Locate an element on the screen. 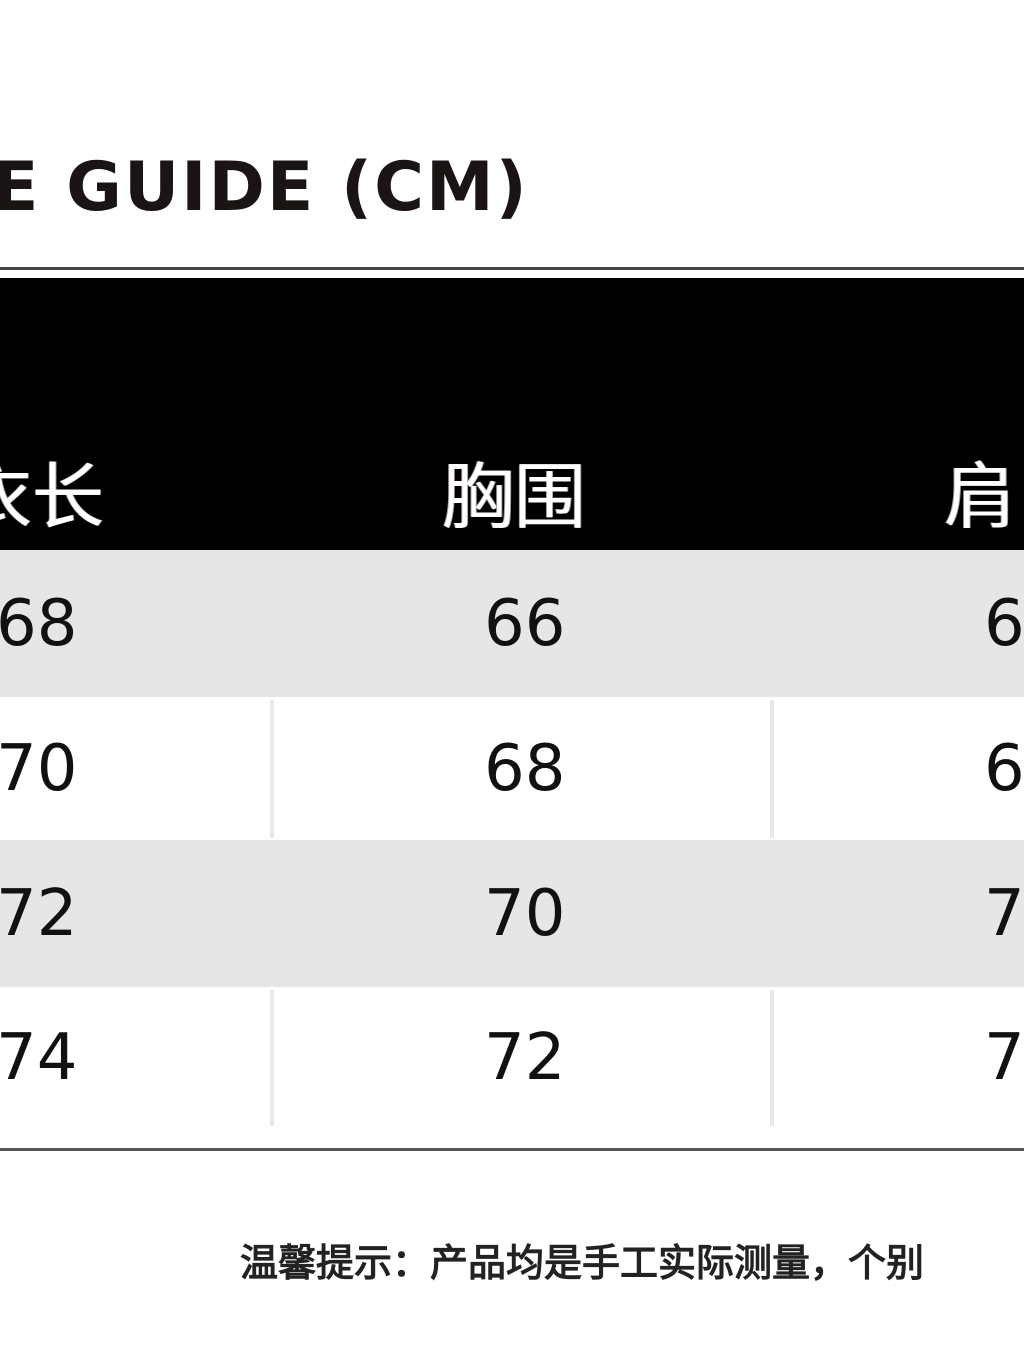 Image resolution: width=1024 pixels, height=1365 pixels. cell-chest: 68 is located at coordinates (525, 769).